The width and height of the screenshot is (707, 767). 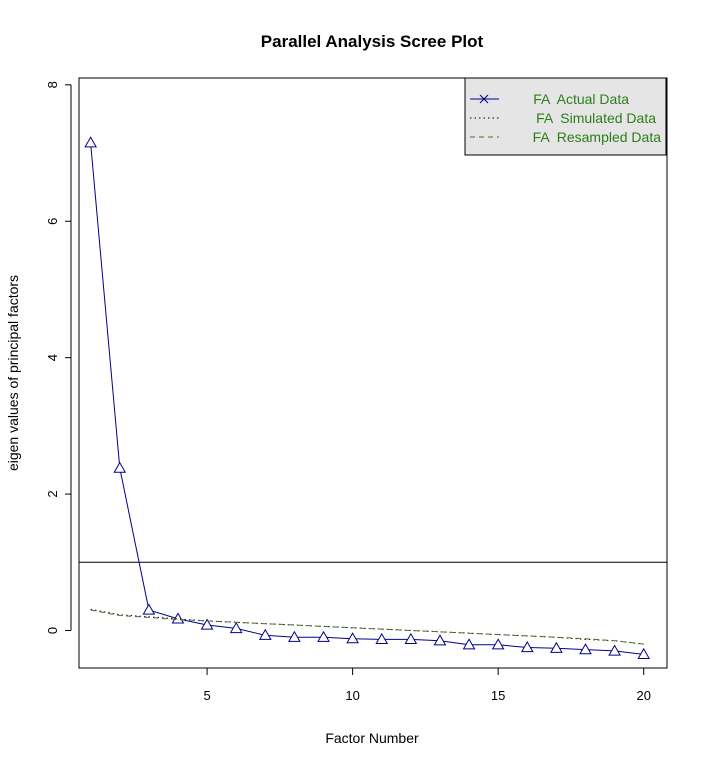 What do you see at coordinates (52, 357) in the screenshot?
I see `y-tick-label: 4` at bounding box center [52, 357].